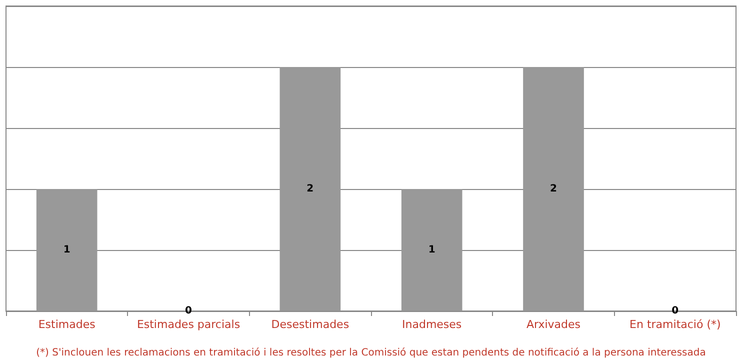 This screenshot has height=364, width=742. Describe the element at coordinates (432, 324) in the screenshot. I see `x-tick-label: Inadmeses` at that location.